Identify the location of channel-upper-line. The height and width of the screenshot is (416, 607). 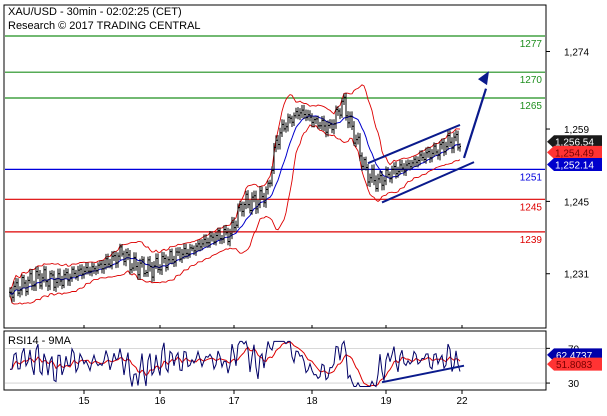
(414, 144).